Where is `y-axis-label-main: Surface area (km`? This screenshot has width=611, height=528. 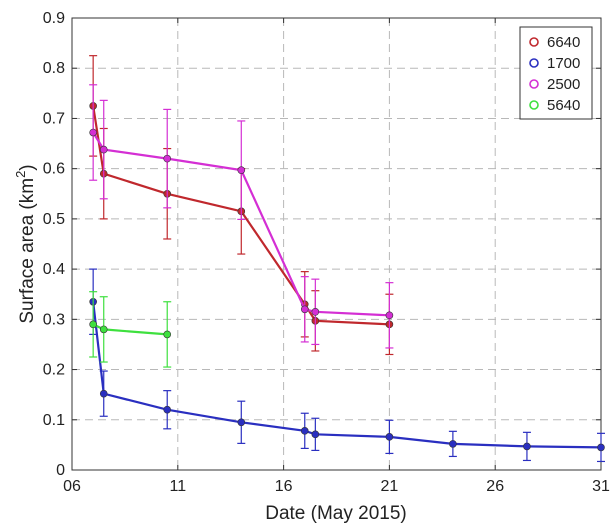 y-axis-label-main: Surface area (km is located at coordinates (27, 251).